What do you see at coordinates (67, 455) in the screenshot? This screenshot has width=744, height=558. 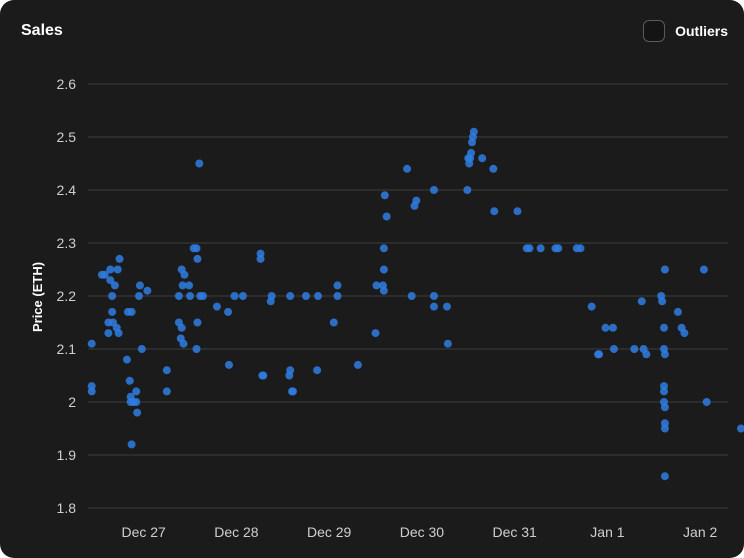 I see `y-tick-label: 1.9` at bounding box center [67, 455].